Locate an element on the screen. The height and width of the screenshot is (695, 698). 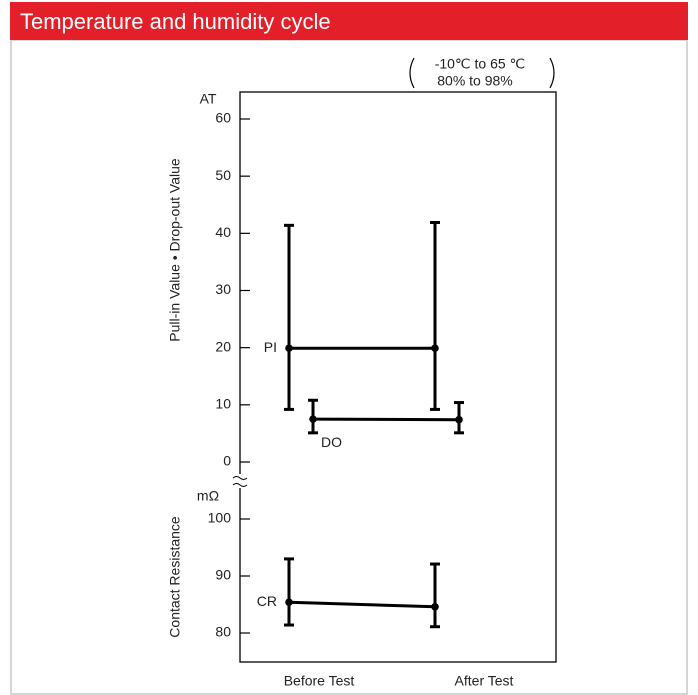
y-unit: AT is located at coordinates (208, 99).